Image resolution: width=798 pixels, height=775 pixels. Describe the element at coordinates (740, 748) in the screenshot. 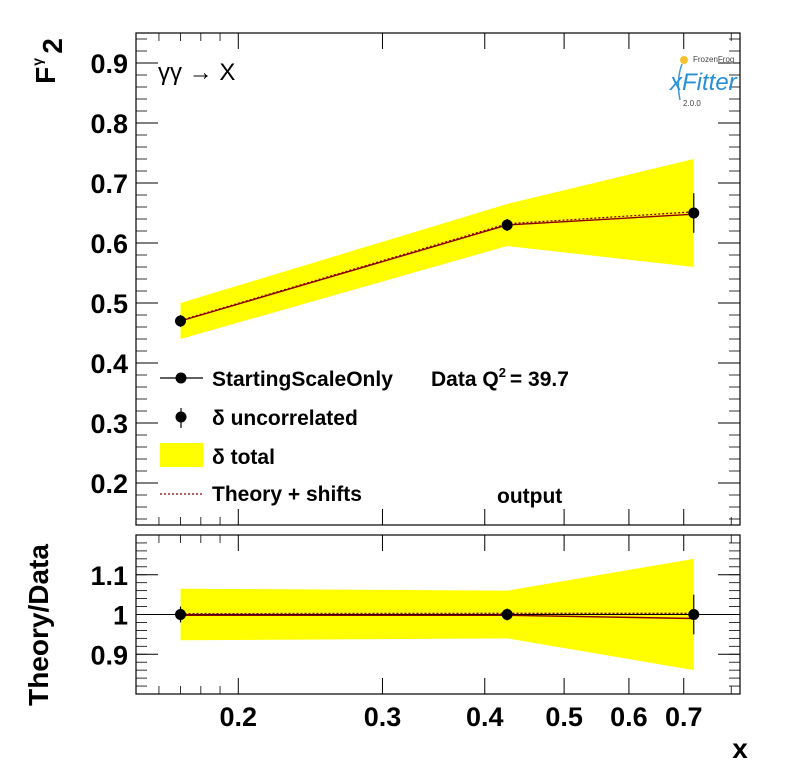

I see `xlabel: x` at that location.